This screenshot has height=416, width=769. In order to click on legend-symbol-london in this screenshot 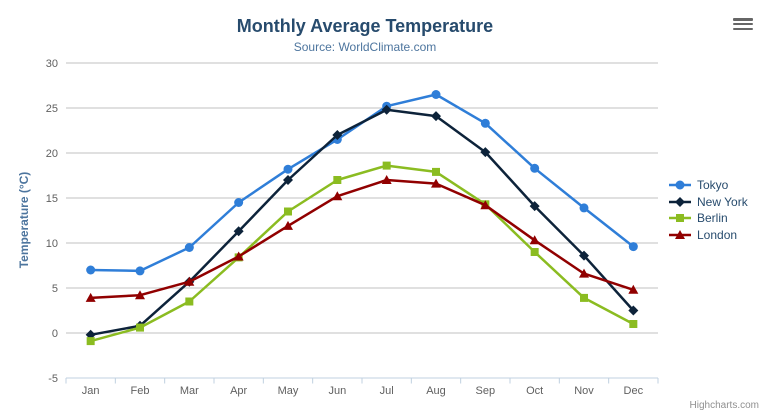, I will do `click(680, 234)`.